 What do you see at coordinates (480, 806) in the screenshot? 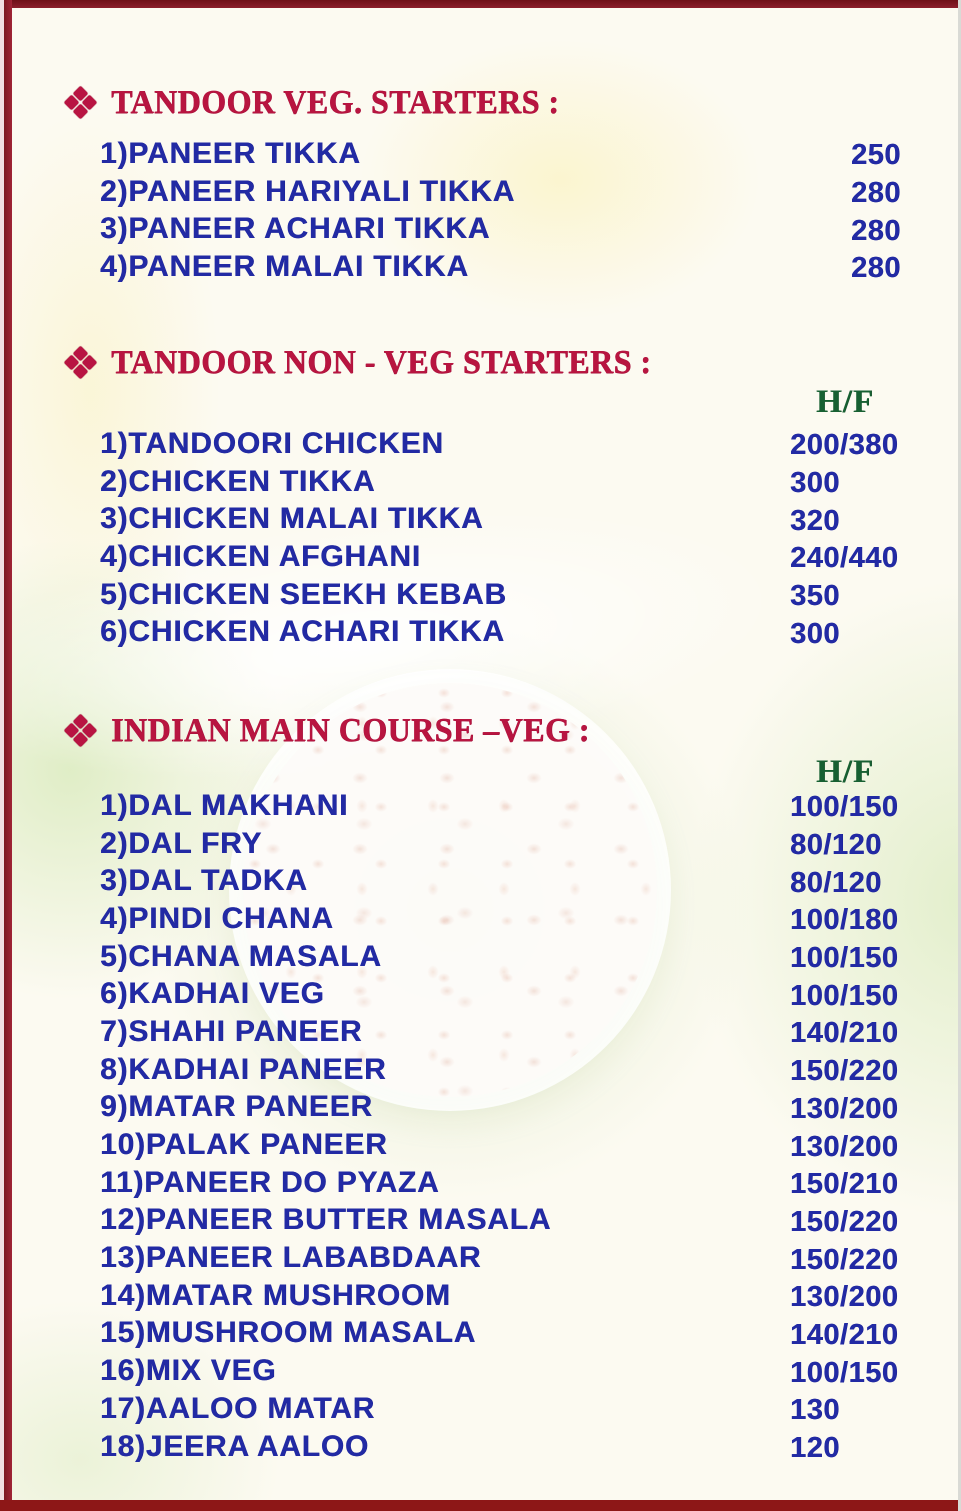
I see `menu-item-row: 1) DAL MAKHANI 100/150` at bounding box center [480, 806].